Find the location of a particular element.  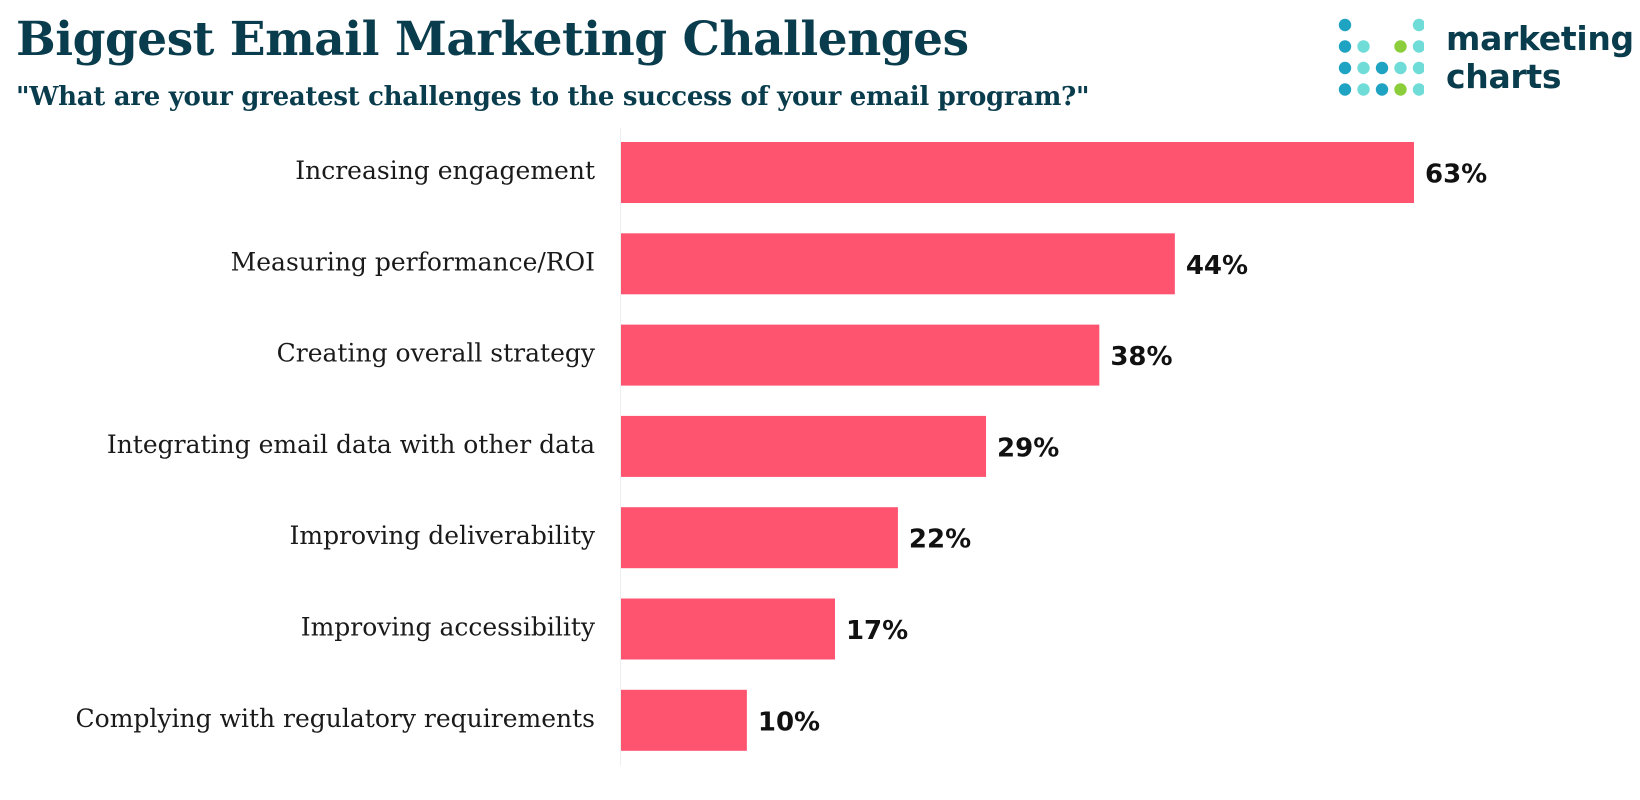

logo-text-line1: marketing is located at coordinates (1540, 38).